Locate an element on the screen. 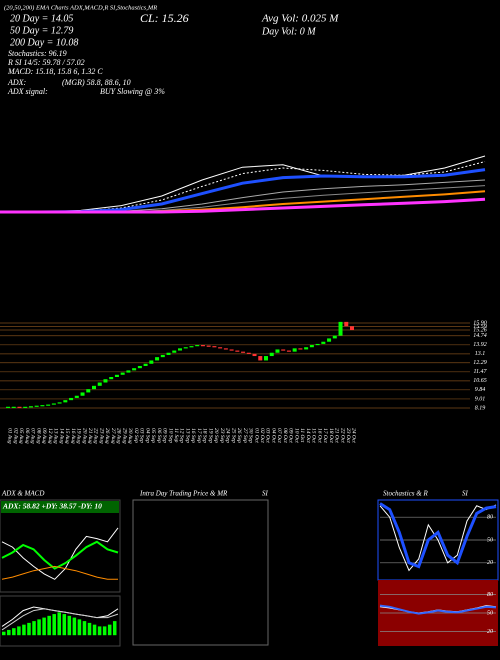  date-label: 30 Aug is located at coordinates (130, 435).